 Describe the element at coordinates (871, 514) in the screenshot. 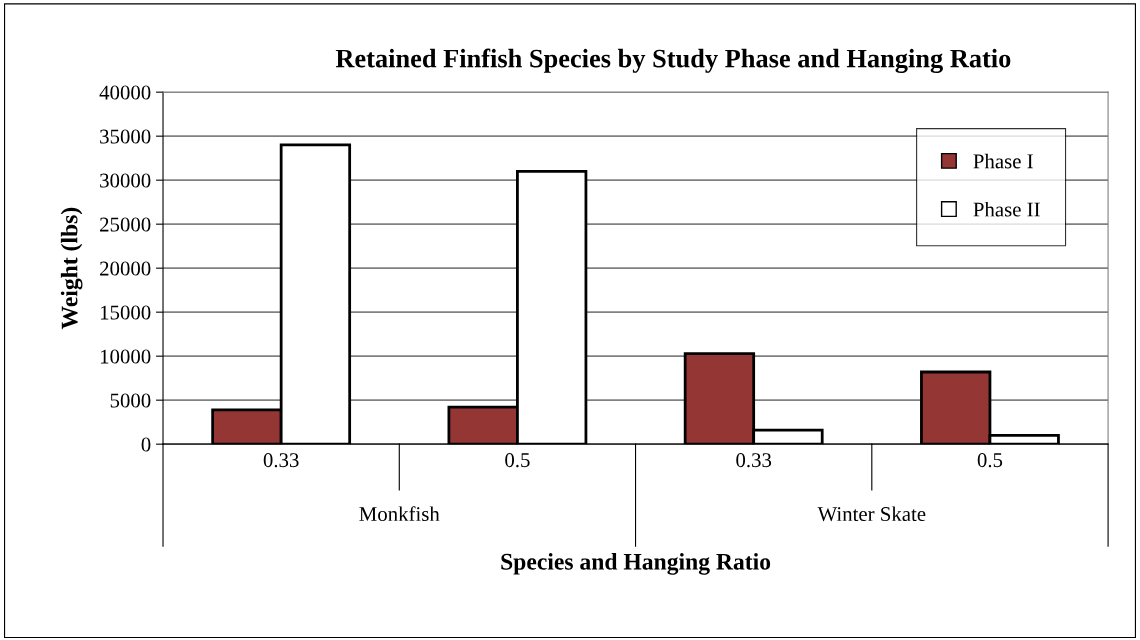

I see `text: Winter Skate` at that location.